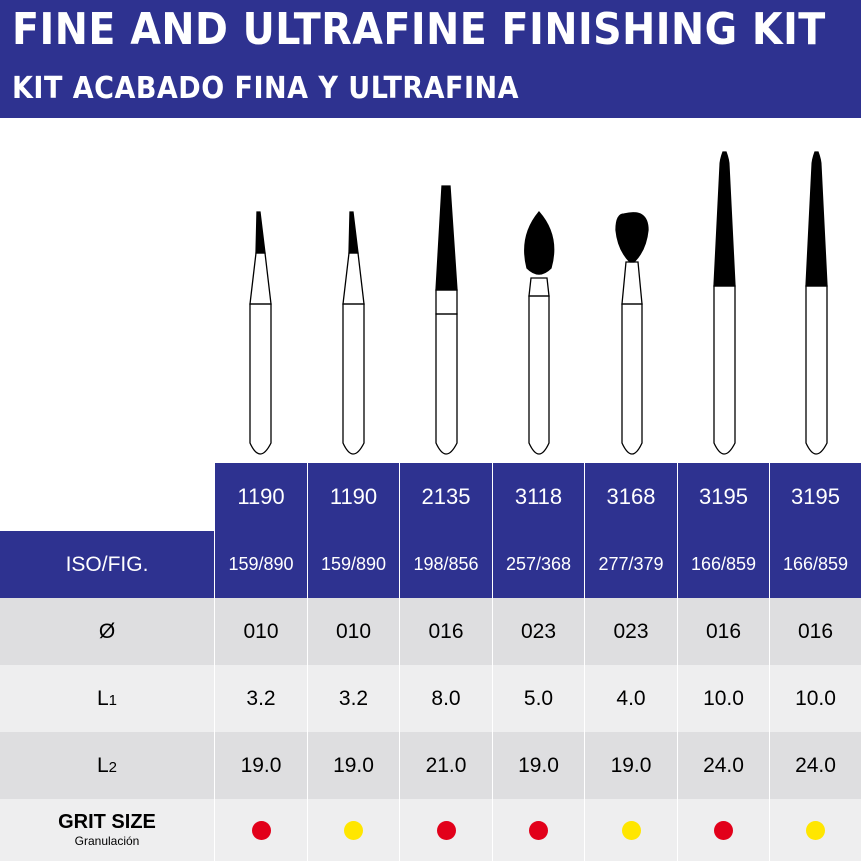 This screenshot has width=861, height=861. What do you see at coordinates (102, 698) in the screenshot?
I see `l1-label-letter: L` at bounding box center [102, 698].